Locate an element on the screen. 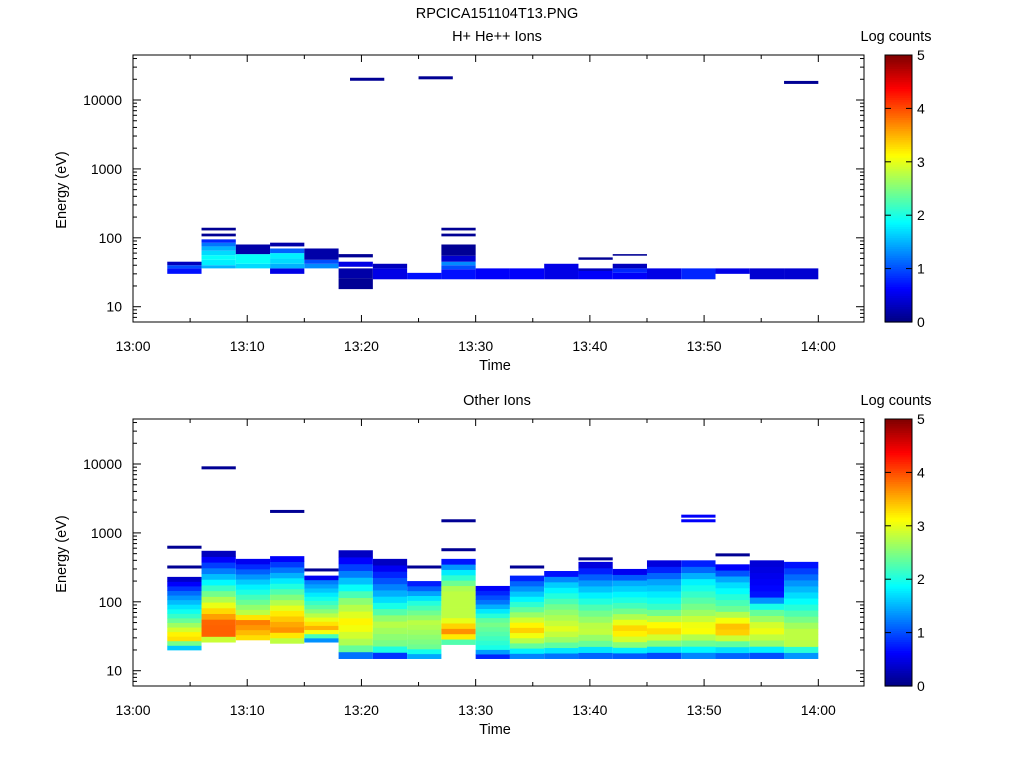 Image resolution: width=1024 pixels, height=768 pixels. x-tick-label: 13:40 is located at coordinates (589, 710).